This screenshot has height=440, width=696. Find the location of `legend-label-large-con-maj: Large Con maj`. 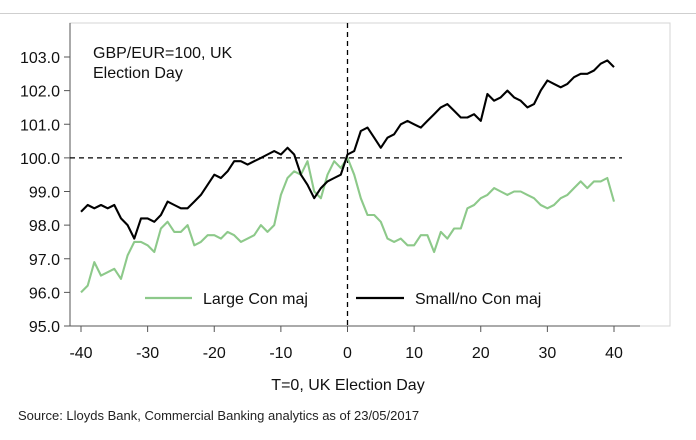

legend-label-large-con-maj: Large Con maj is located at coordinates (255, 299).